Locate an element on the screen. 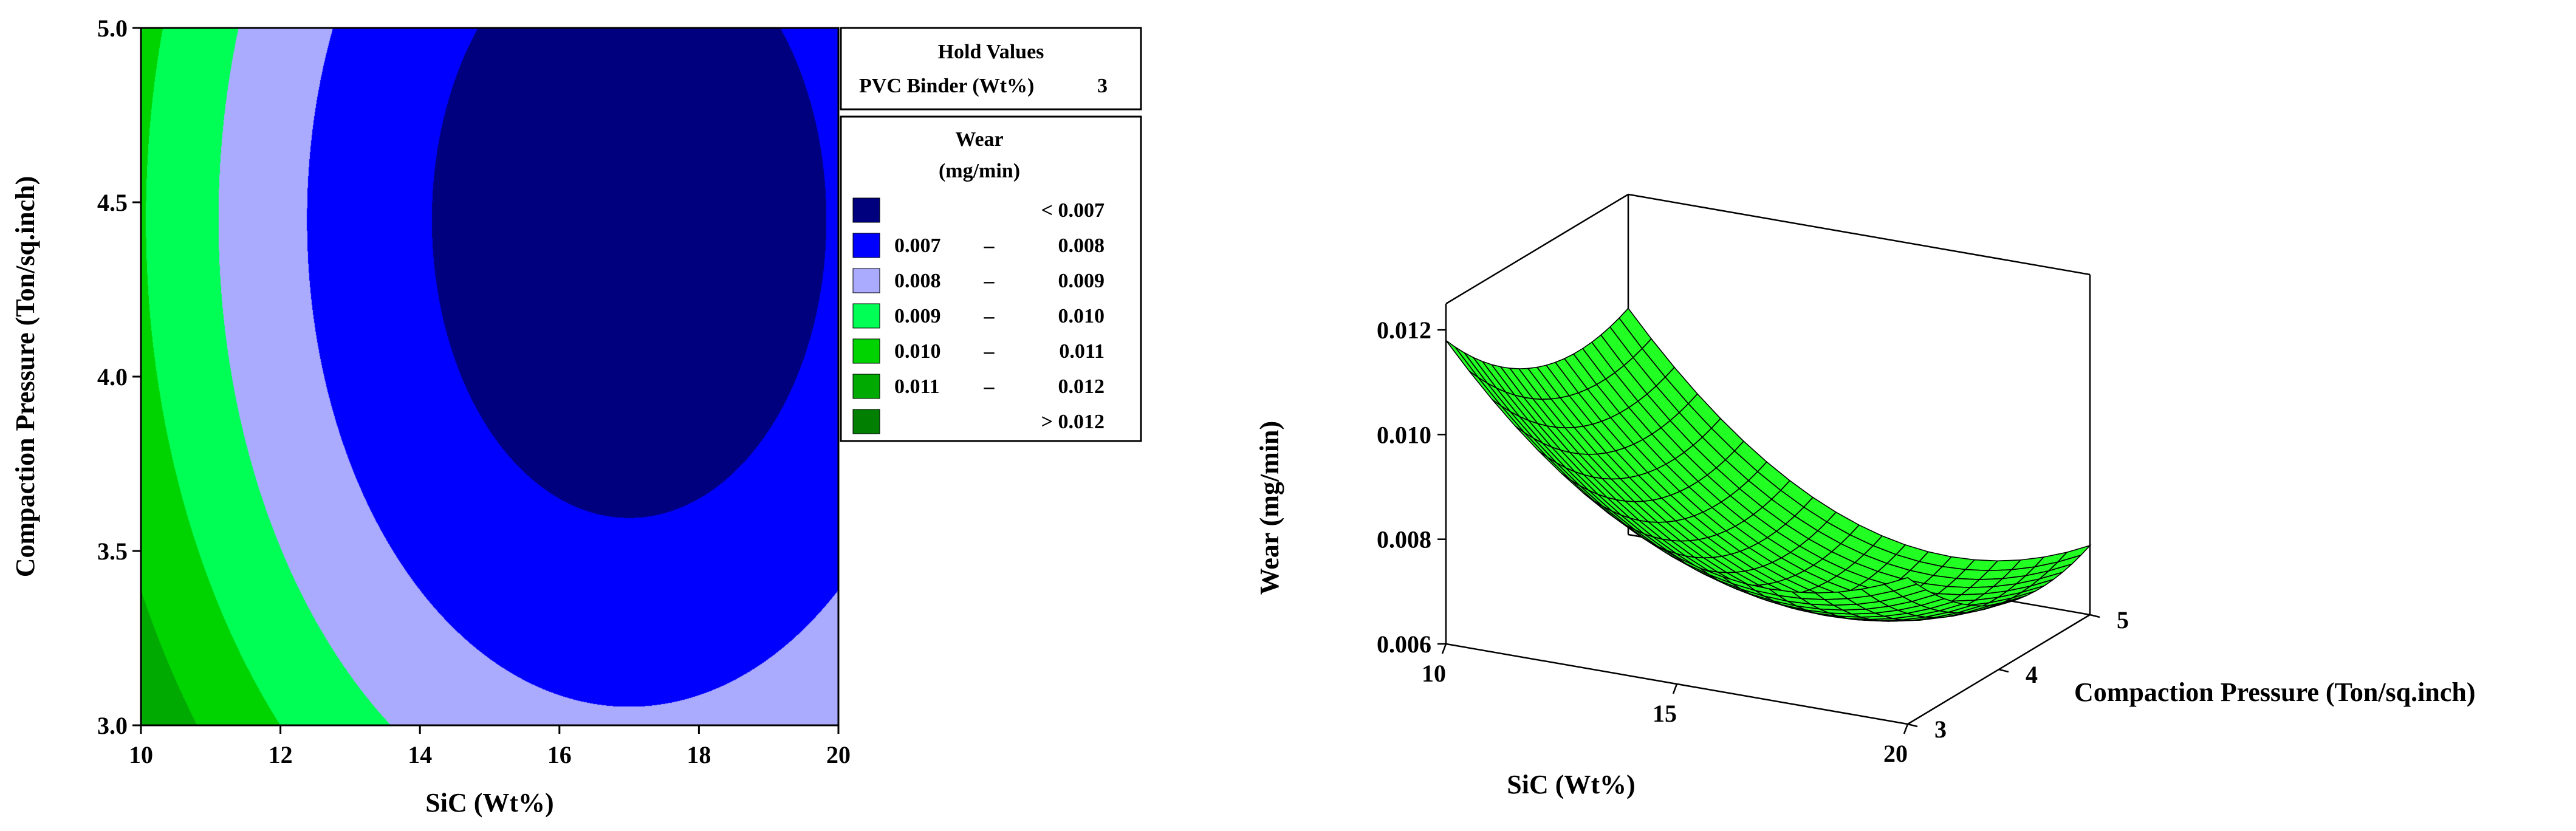 Image resolution: width=2576 pixels, height=831 pixels. hold-values-value: 3 is located at coordinates (1102, 86).